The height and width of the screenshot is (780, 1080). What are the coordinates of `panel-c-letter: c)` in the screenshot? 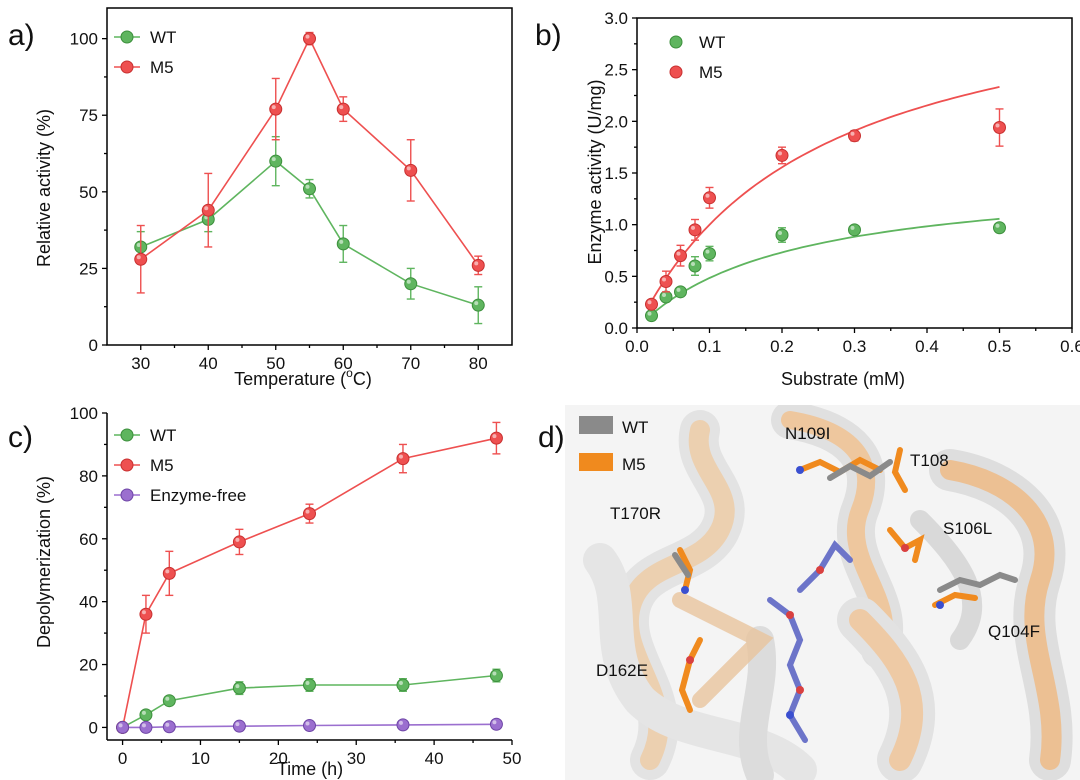 It's located at (20, 437).